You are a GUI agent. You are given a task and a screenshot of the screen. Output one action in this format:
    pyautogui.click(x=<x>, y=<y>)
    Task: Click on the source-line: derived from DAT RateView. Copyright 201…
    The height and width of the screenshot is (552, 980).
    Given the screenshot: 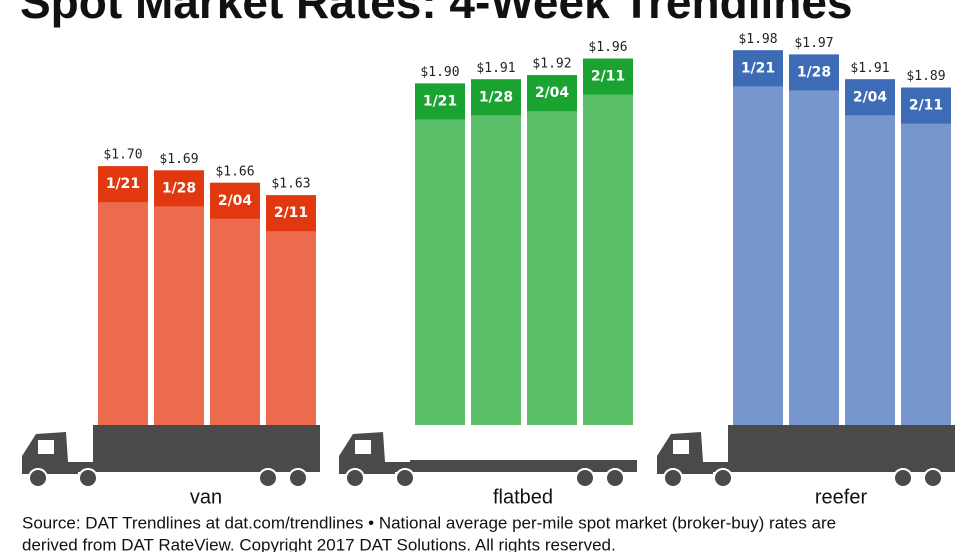 What is the action you would take?
    pyautogui.click(x=319, y=543)
    